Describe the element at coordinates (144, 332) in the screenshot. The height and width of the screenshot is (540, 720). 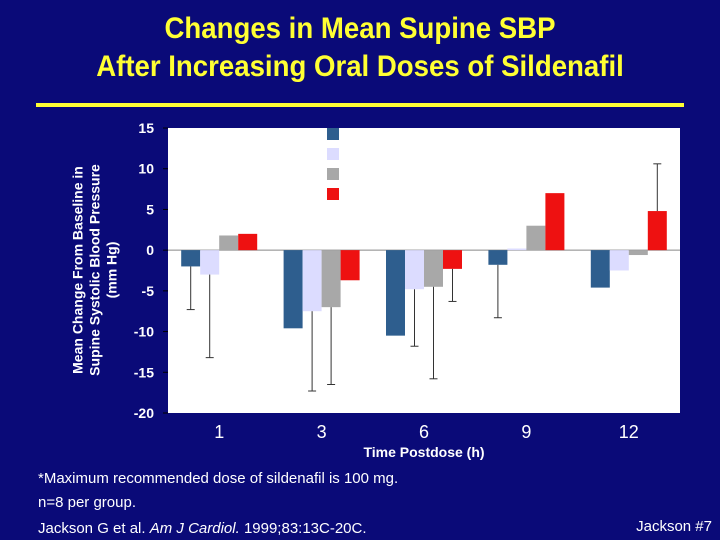
I see `y-tick-label: -10` at that location.